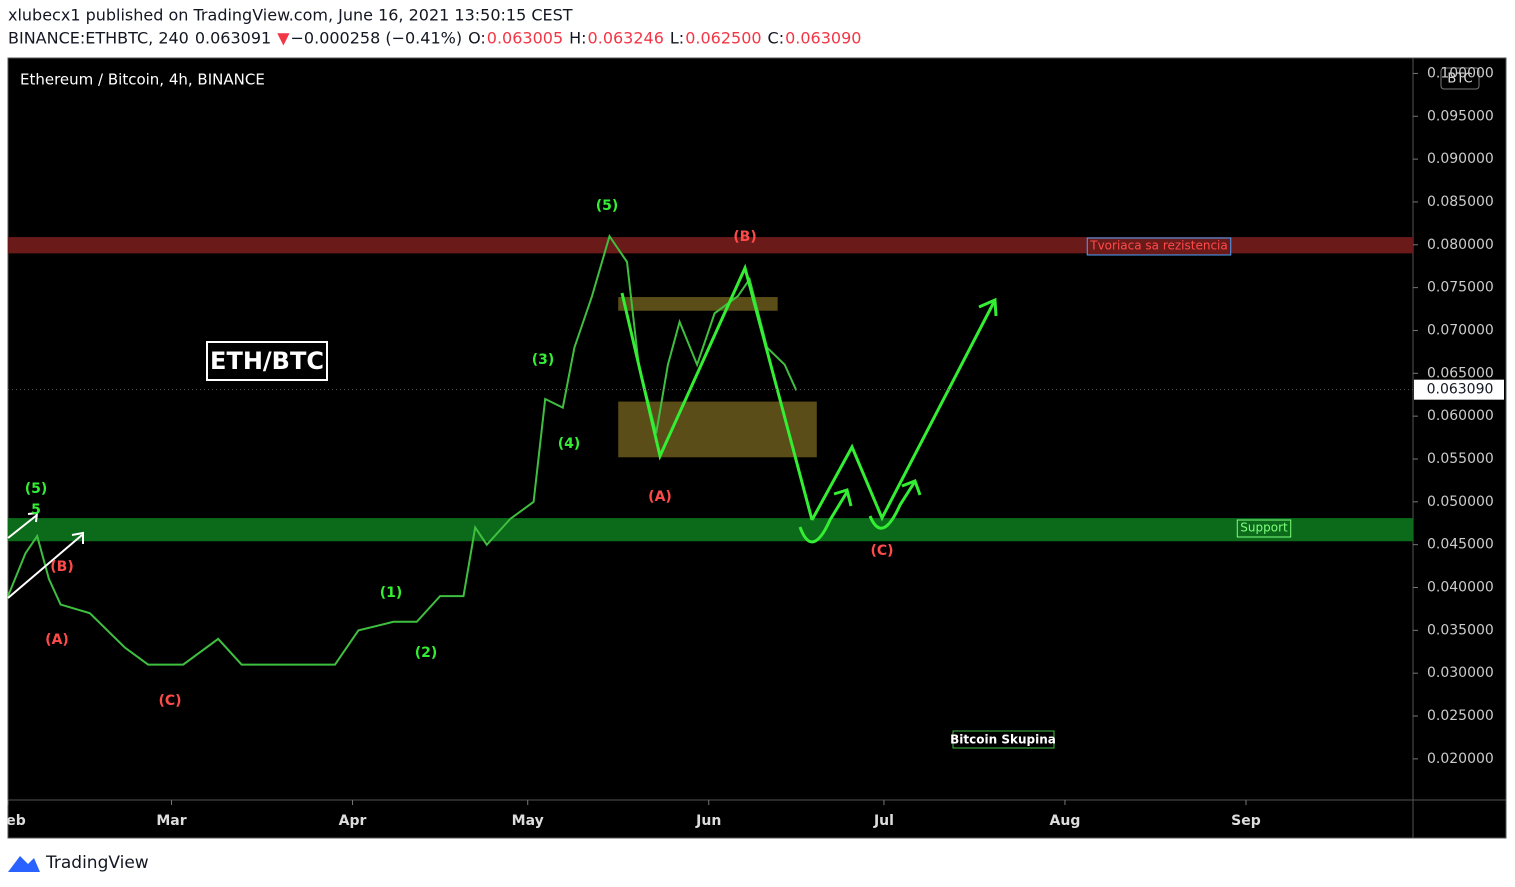 Image resolution: width=1515 pixels, height=887 pixels. I want to click on y-tick-label: 0.070000, so click(1460, 330).